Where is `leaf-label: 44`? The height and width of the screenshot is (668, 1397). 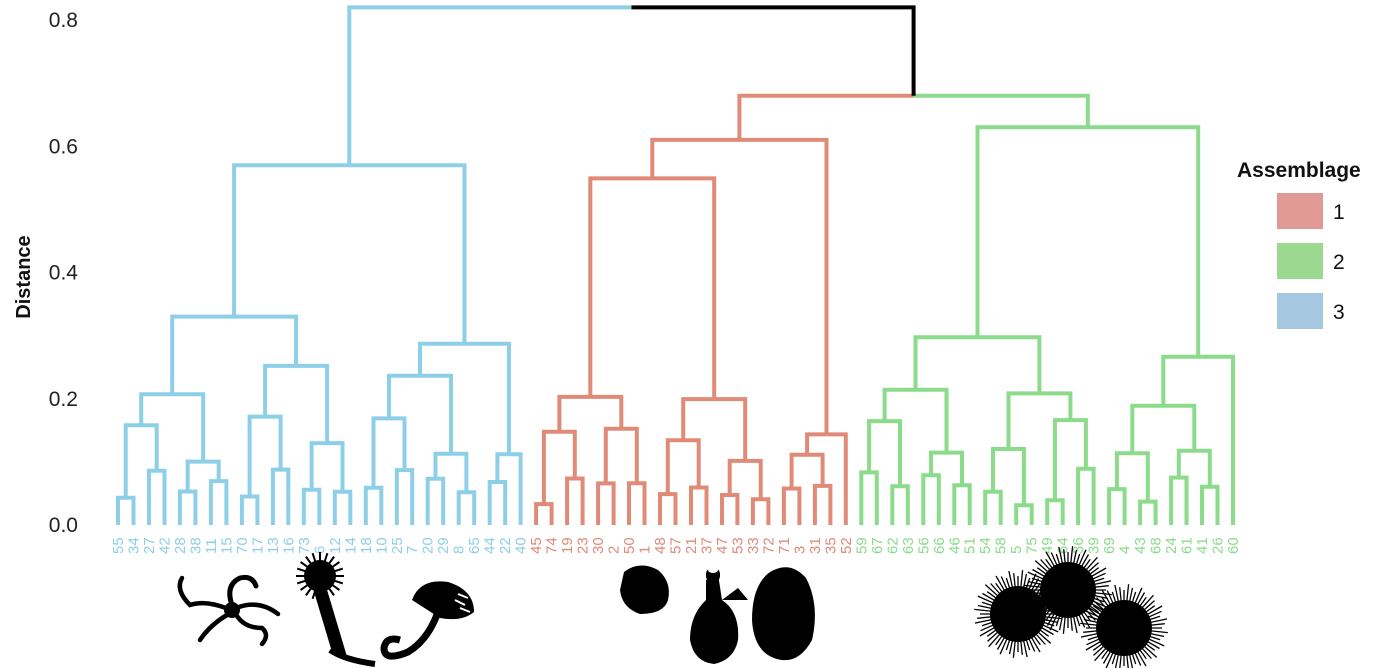
leaf-label: 44 is located at coordinates (490, 545).